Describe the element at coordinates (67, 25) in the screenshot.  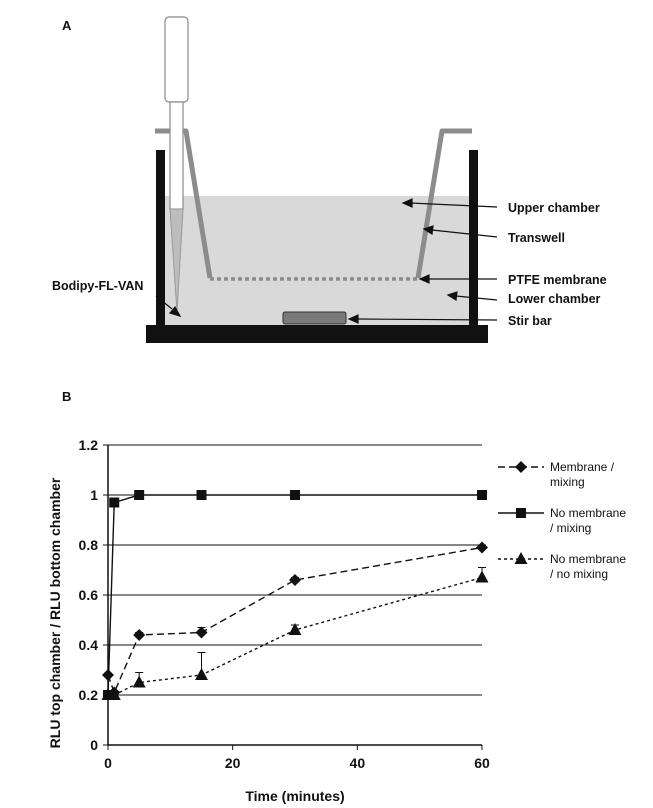
I see `panel-a-letter: A` at that location.